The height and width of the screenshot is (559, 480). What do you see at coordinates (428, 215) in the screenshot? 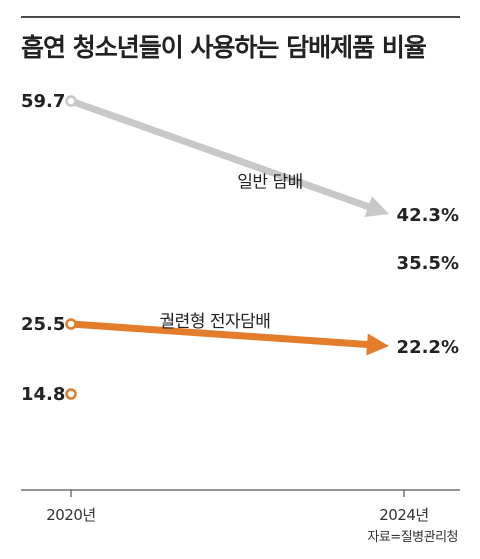
I see `series-0-end-value-label: 42.3%` at bounding box center [428, 215].